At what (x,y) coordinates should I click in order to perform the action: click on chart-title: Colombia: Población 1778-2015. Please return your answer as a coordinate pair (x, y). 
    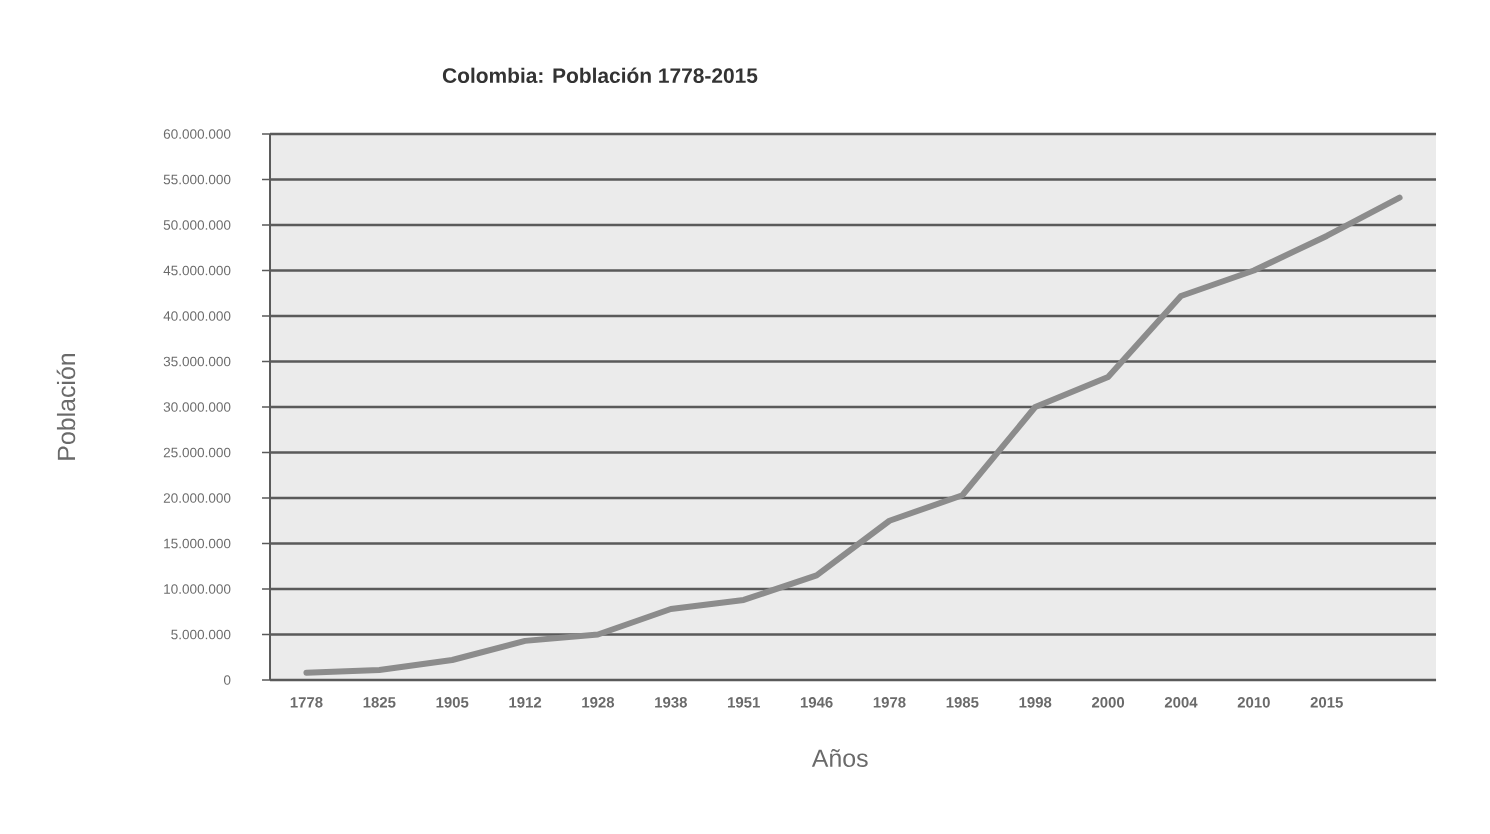
    Looking at the image, I should click on (600, 75).